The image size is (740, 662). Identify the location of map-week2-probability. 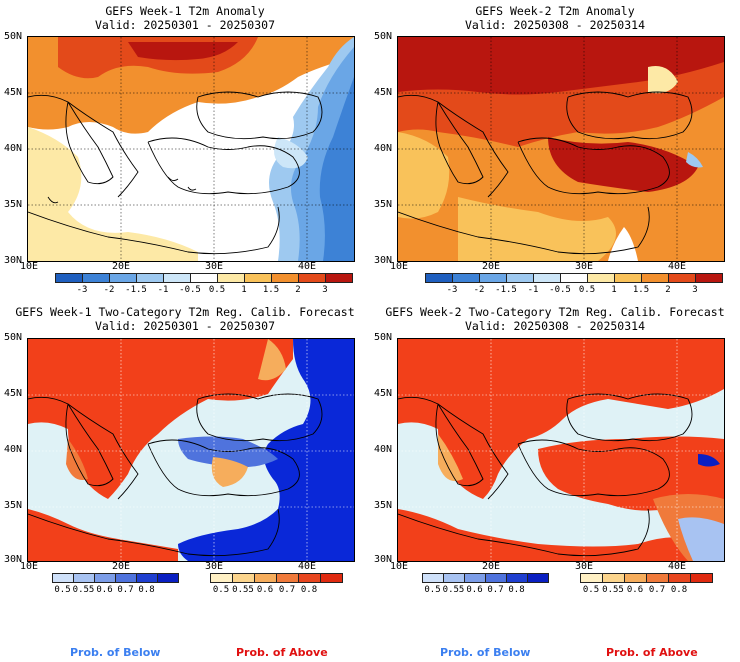
(561, 450).